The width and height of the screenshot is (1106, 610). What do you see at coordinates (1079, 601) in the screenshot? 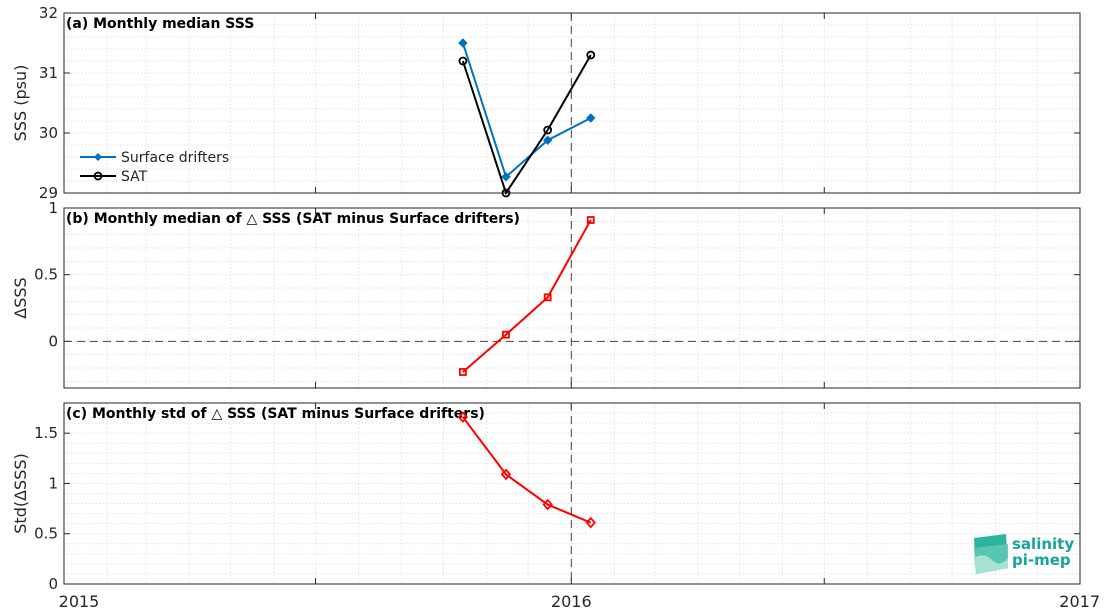
I see `x-tick-label: 2017` at bounding box center [1079, 601].